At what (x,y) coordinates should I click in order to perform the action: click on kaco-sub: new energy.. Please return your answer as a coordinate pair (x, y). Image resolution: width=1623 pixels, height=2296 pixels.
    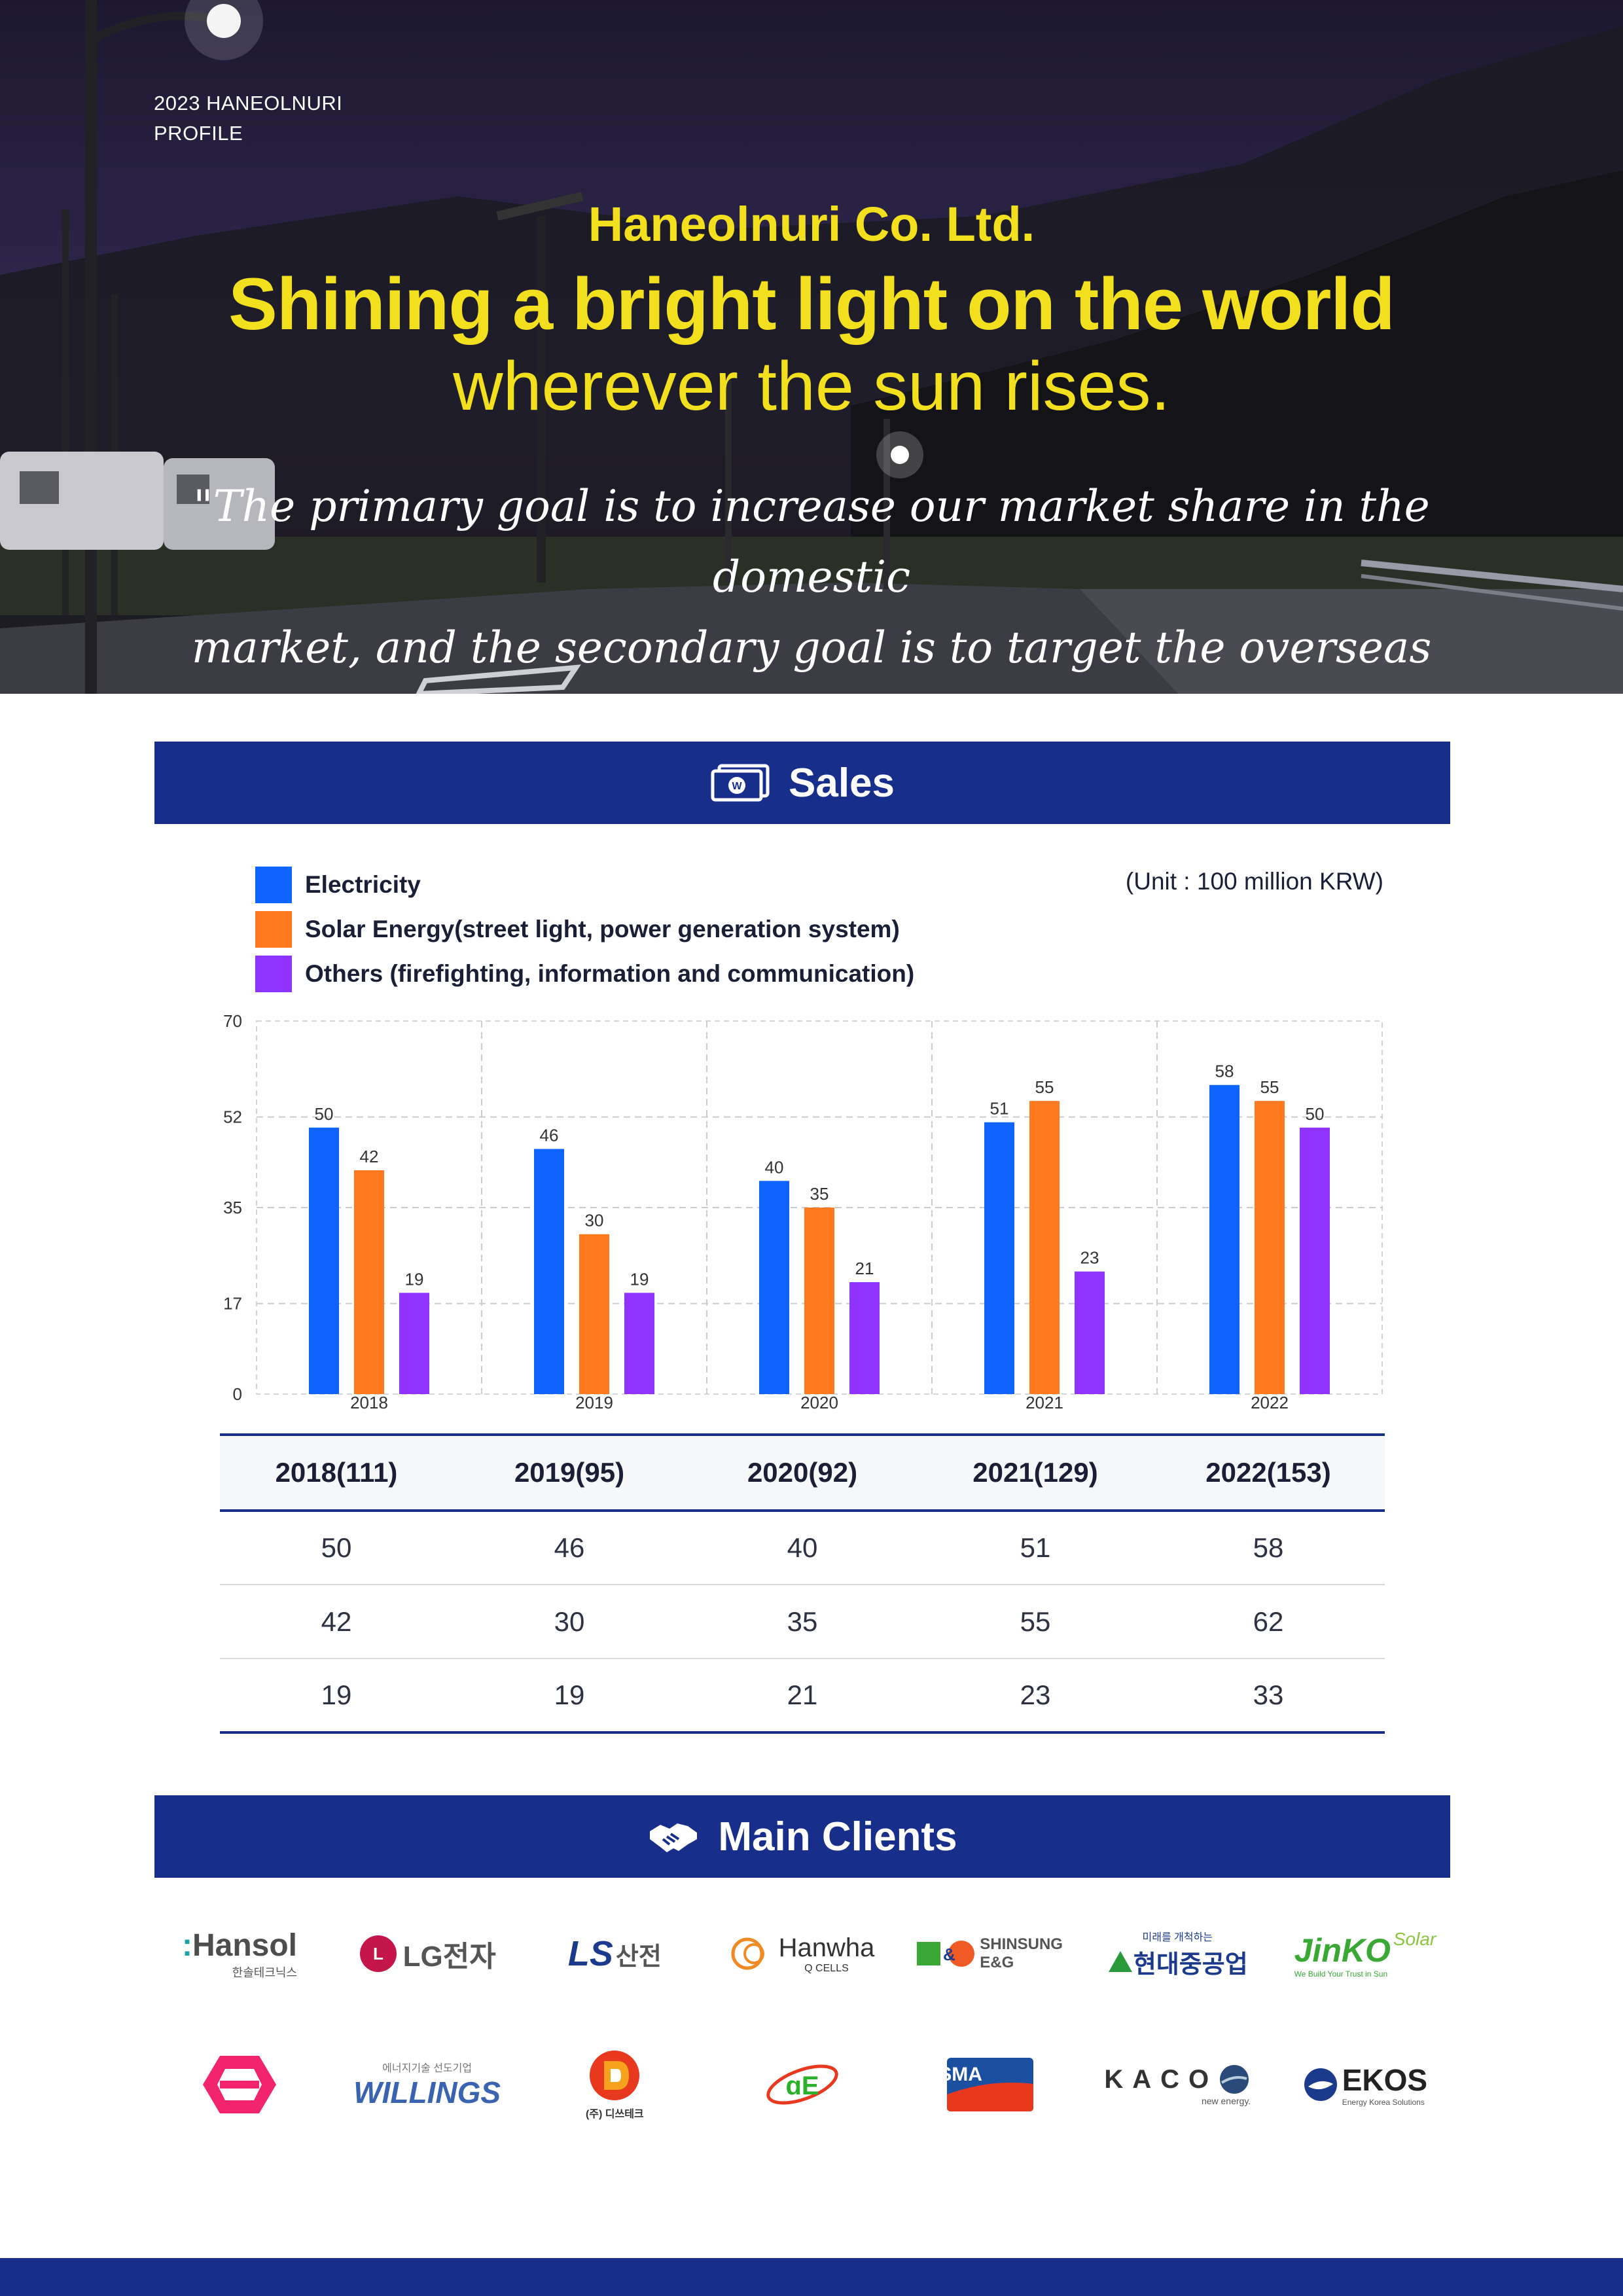
    Looking at the image, I should click on (1226, 2101).